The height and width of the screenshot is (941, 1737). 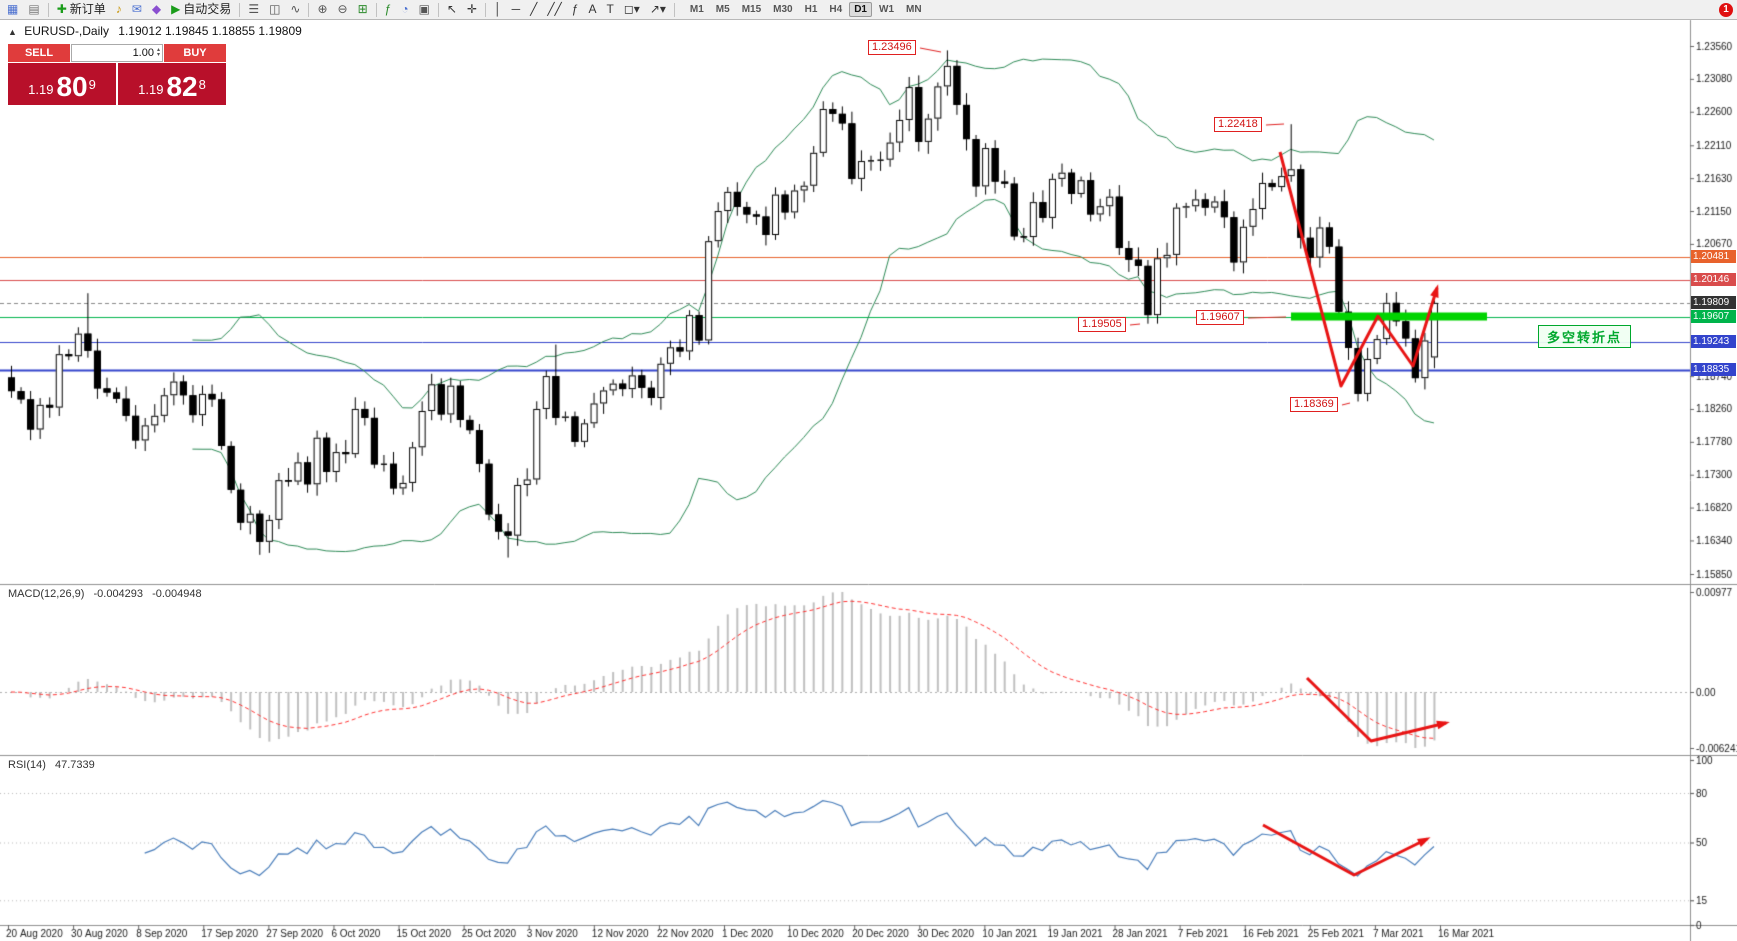 I want to click on objects-list-icon: ▣, so click(x=424, y=9).